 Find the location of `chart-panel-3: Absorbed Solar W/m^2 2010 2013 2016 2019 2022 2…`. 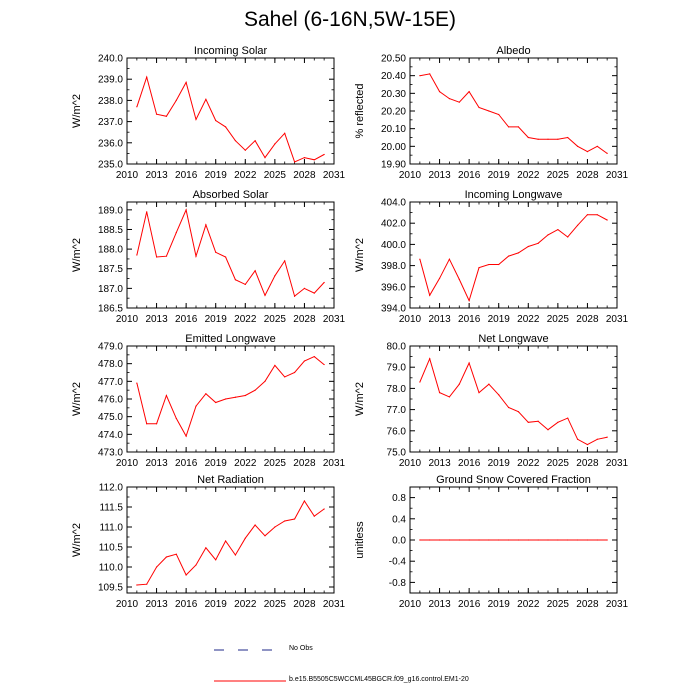

chart-panel-3: Absorbed Solar W/m^2 2010 2013 2016 2019 2022 2… is located at coordinates (208, 257).